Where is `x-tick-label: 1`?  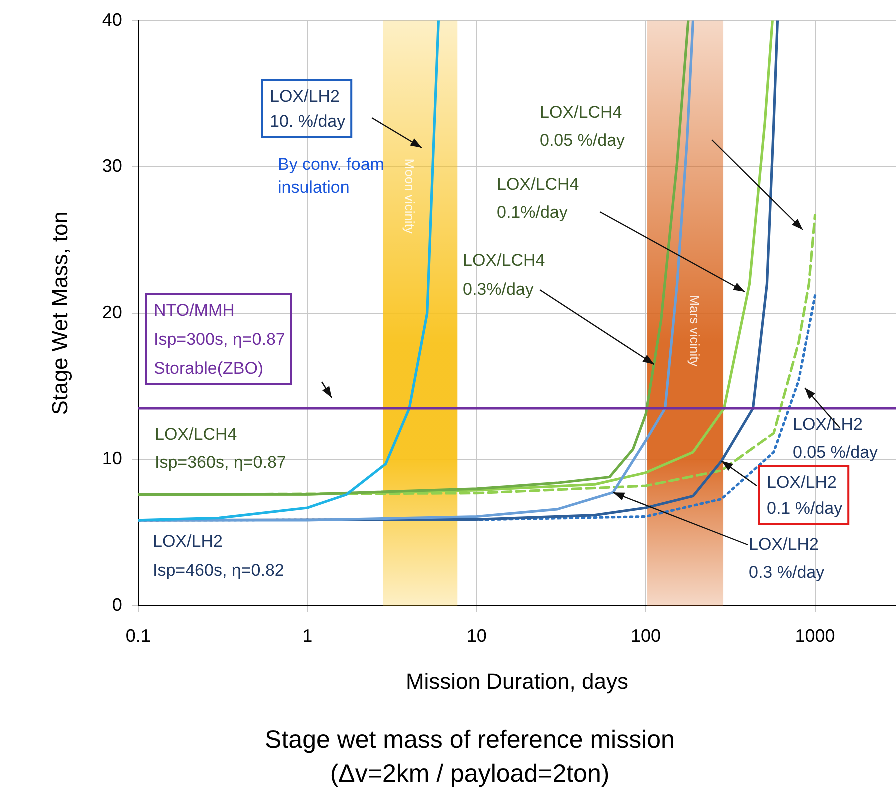
x-tick-label: 1 is located at coordinates (307, 636).